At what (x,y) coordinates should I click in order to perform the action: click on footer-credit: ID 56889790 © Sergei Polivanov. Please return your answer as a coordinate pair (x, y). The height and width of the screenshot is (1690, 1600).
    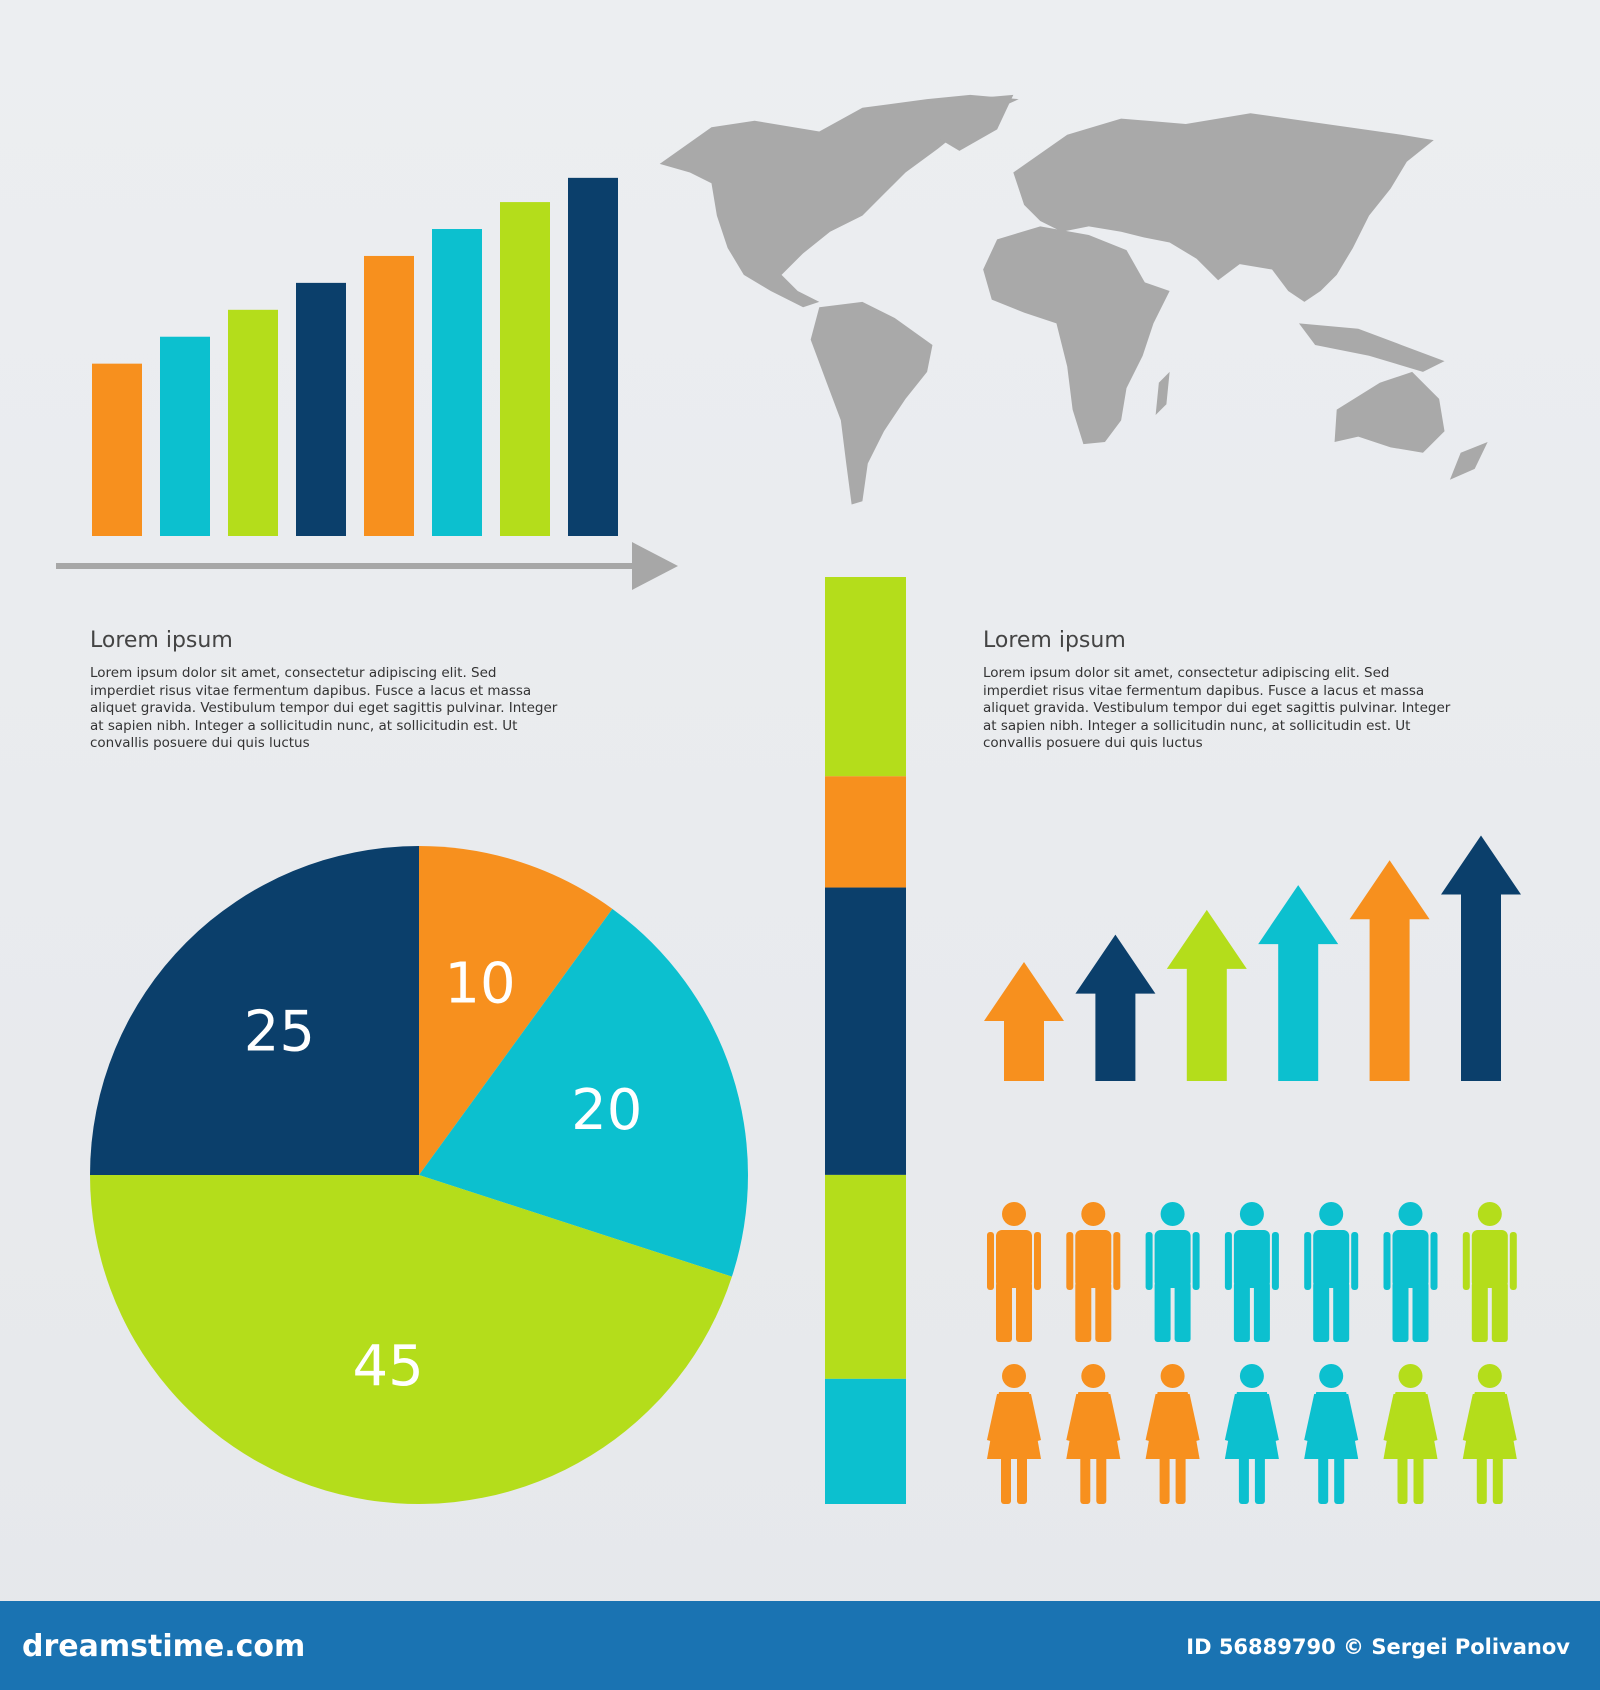
    Looking at the image, I should click on (1378, 1647).